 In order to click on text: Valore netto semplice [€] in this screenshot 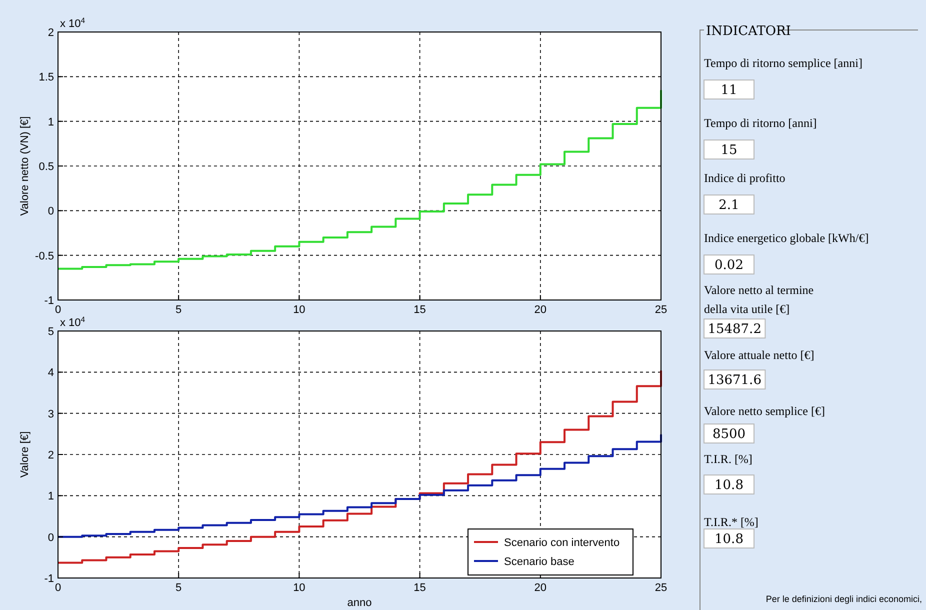, I will do `click(764, 411)`.